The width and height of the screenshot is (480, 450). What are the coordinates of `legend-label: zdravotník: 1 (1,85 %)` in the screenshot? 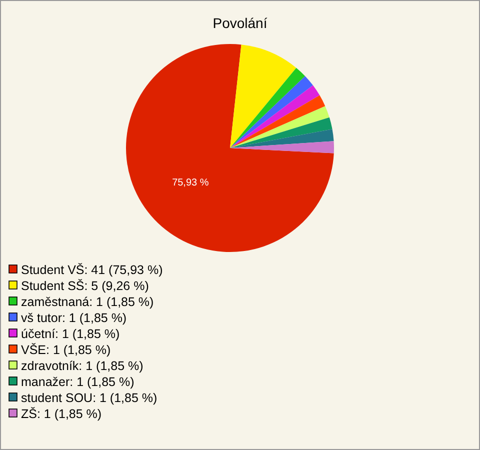 It's located at (82, 366).